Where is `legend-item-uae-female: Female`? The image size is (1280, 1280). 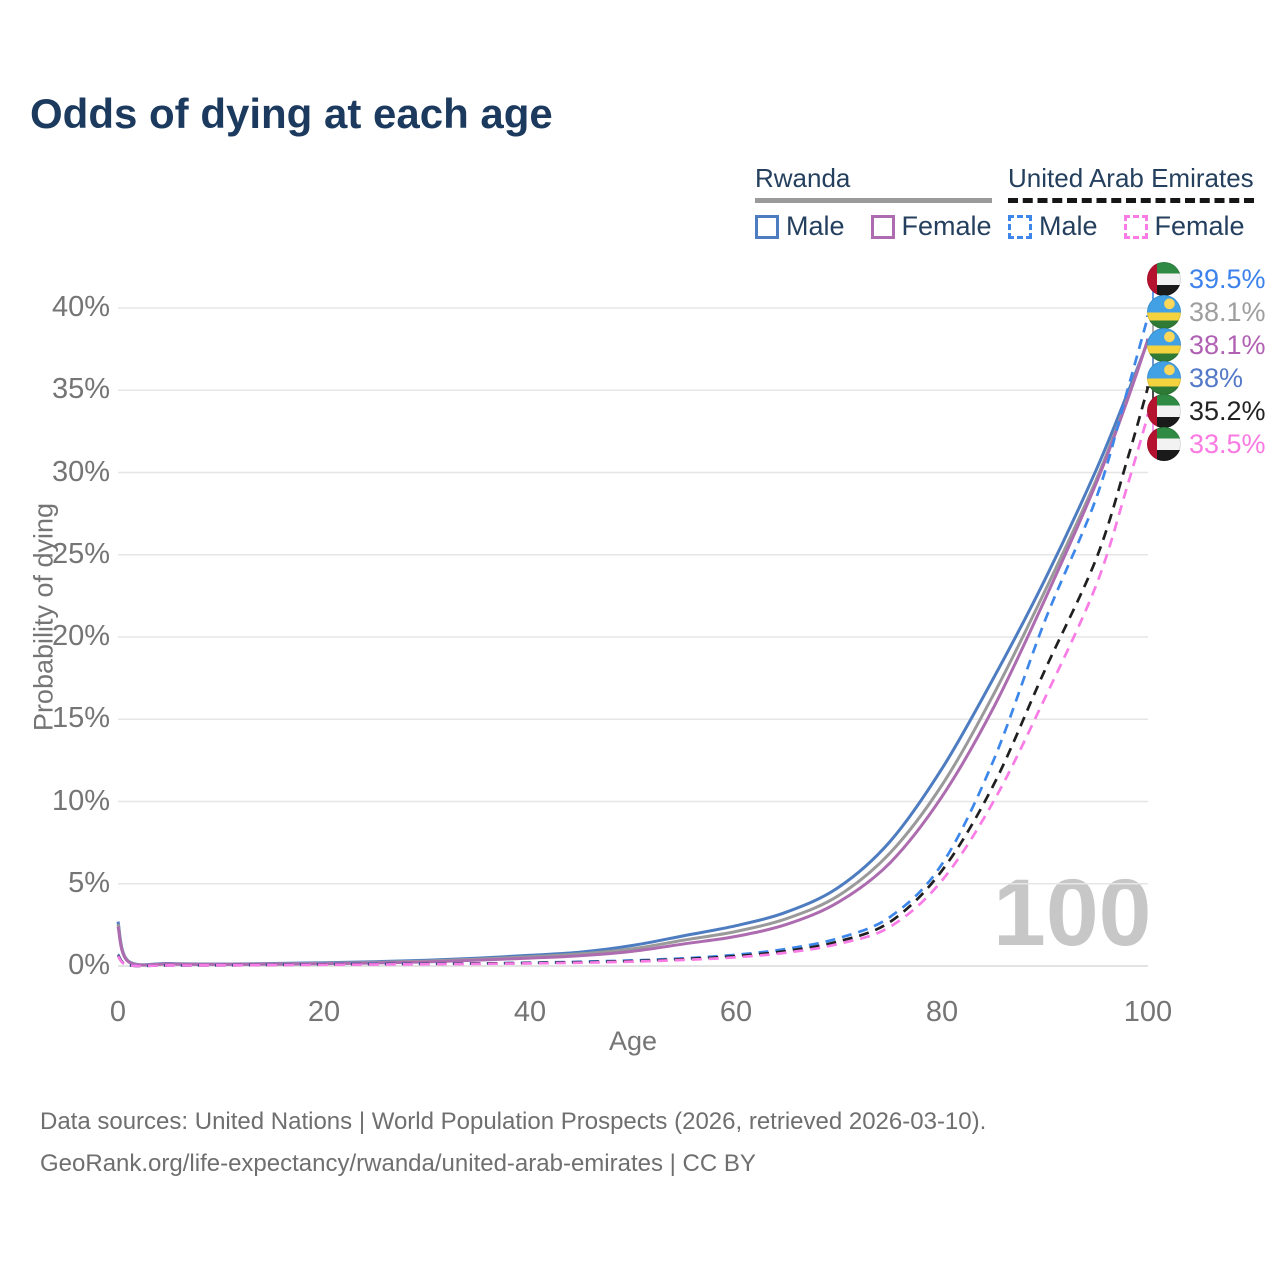
legend-item-uae-female: Female is located at coordinates (1184, 226).